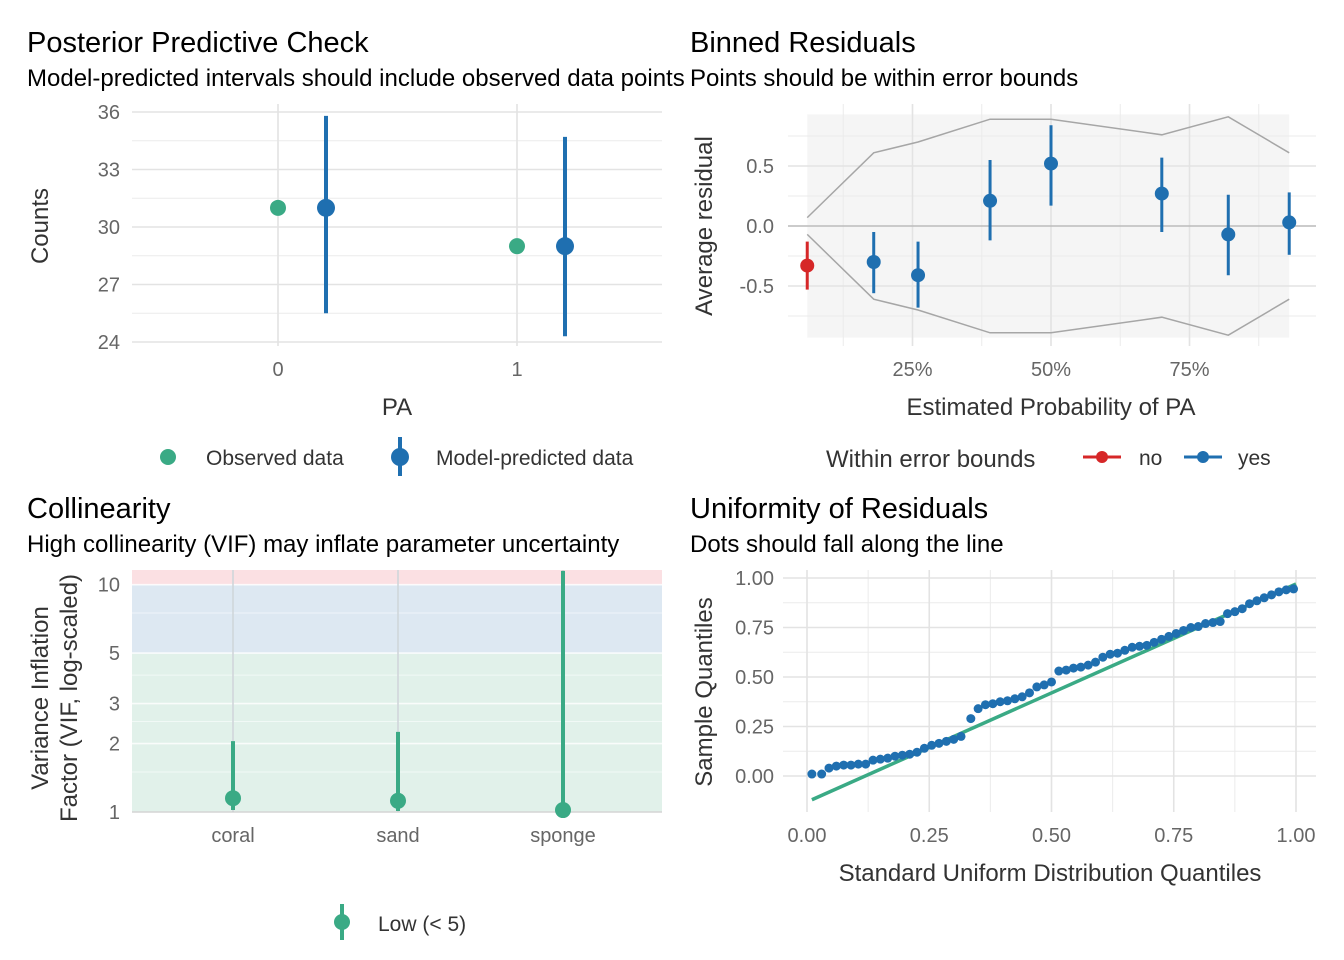  I want to click on binned-x-tick-label: 75%, so click(1189, 370).